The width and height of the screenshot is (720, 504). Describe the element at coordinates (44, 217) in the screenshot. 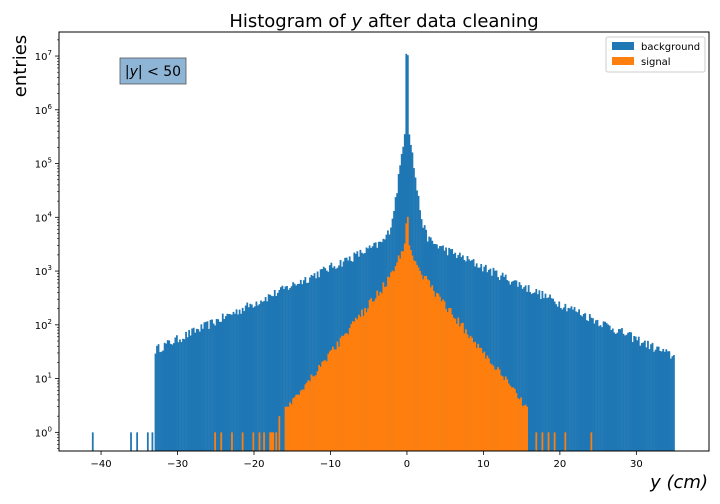

I see `y-tick-label: 10⁴` at that location.